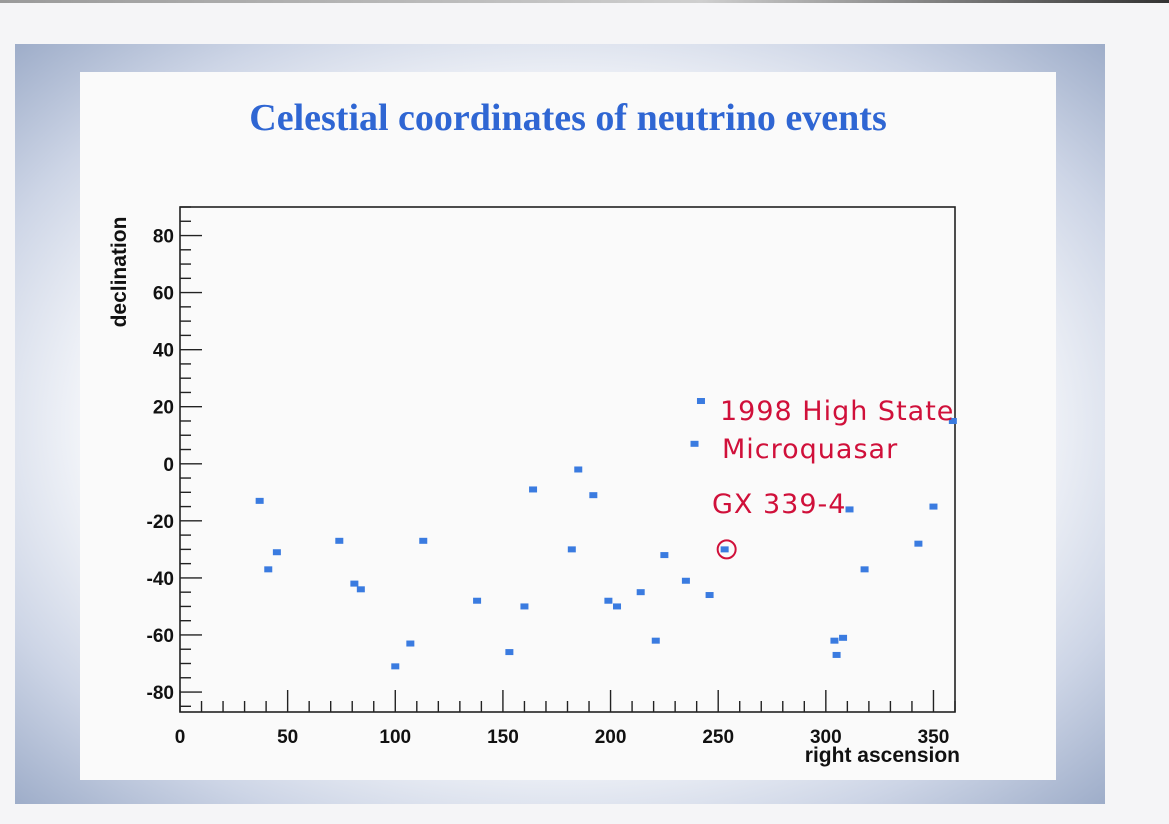  Describe the element at coordinates (168, 465) in the screenshot. I see `y-tick-label: 0` at that location.